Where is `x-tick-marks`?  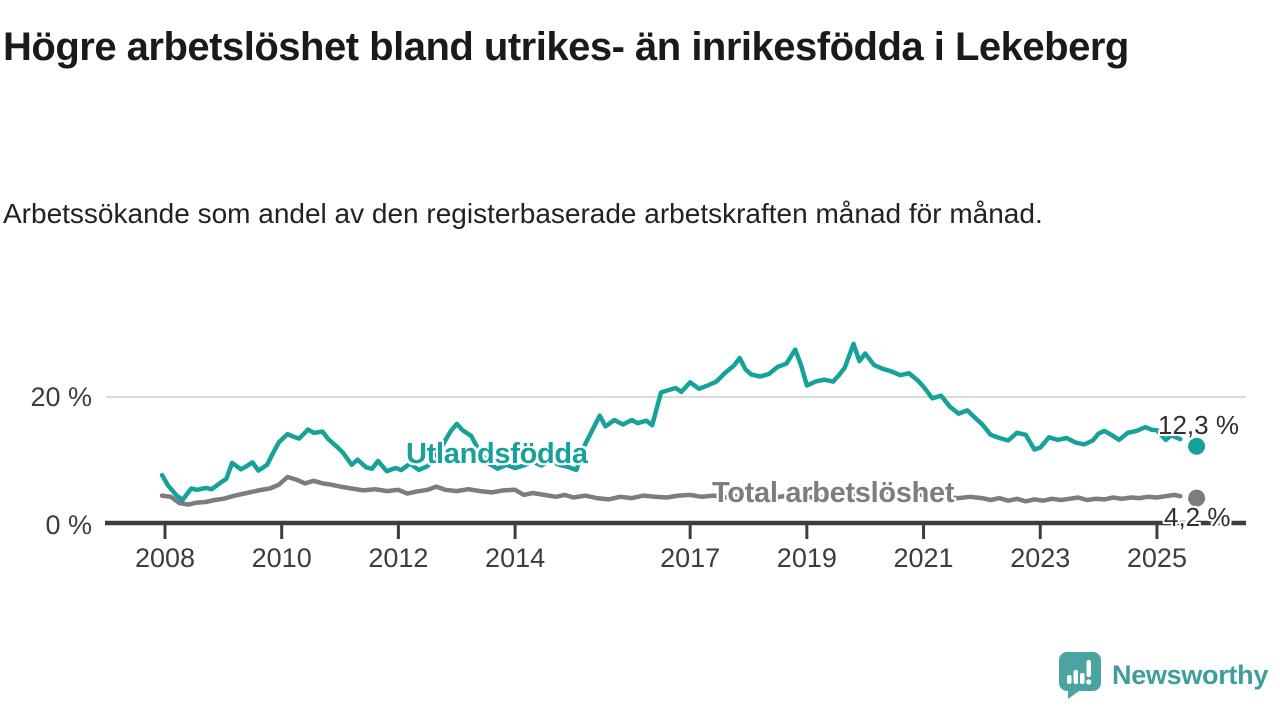
x-tick-marks is located at coordinates (661, 532).